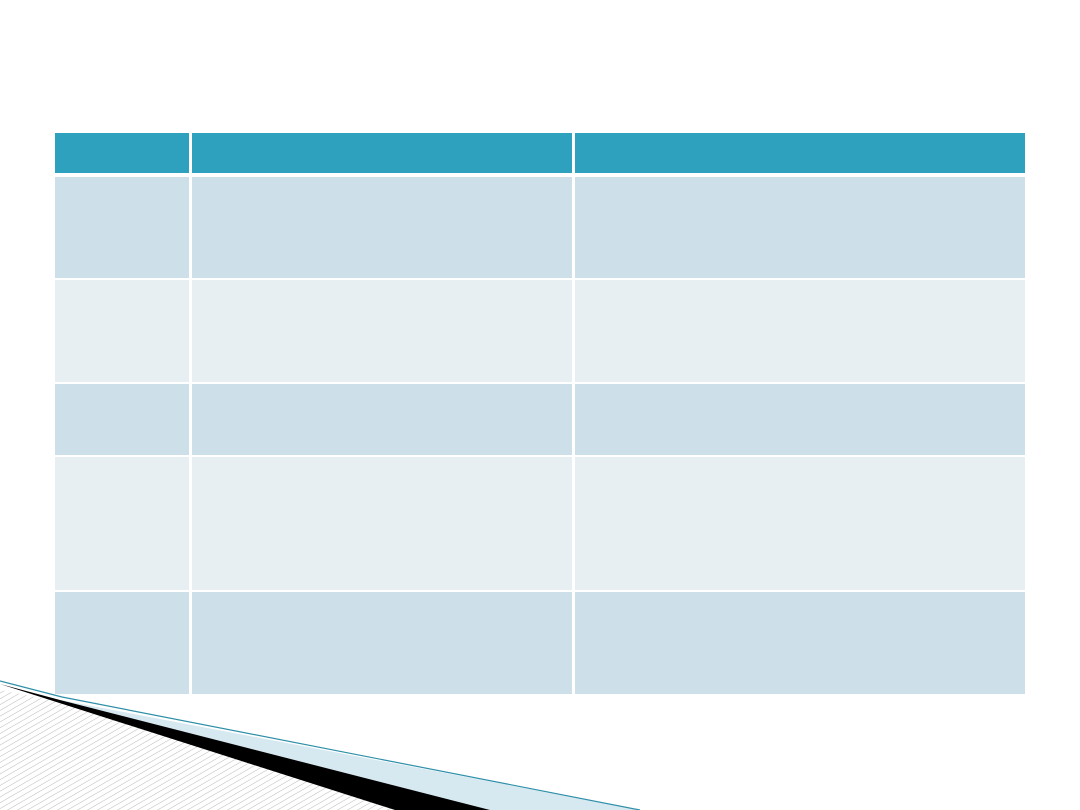  I want to click on accent-line, so click(320, 745).